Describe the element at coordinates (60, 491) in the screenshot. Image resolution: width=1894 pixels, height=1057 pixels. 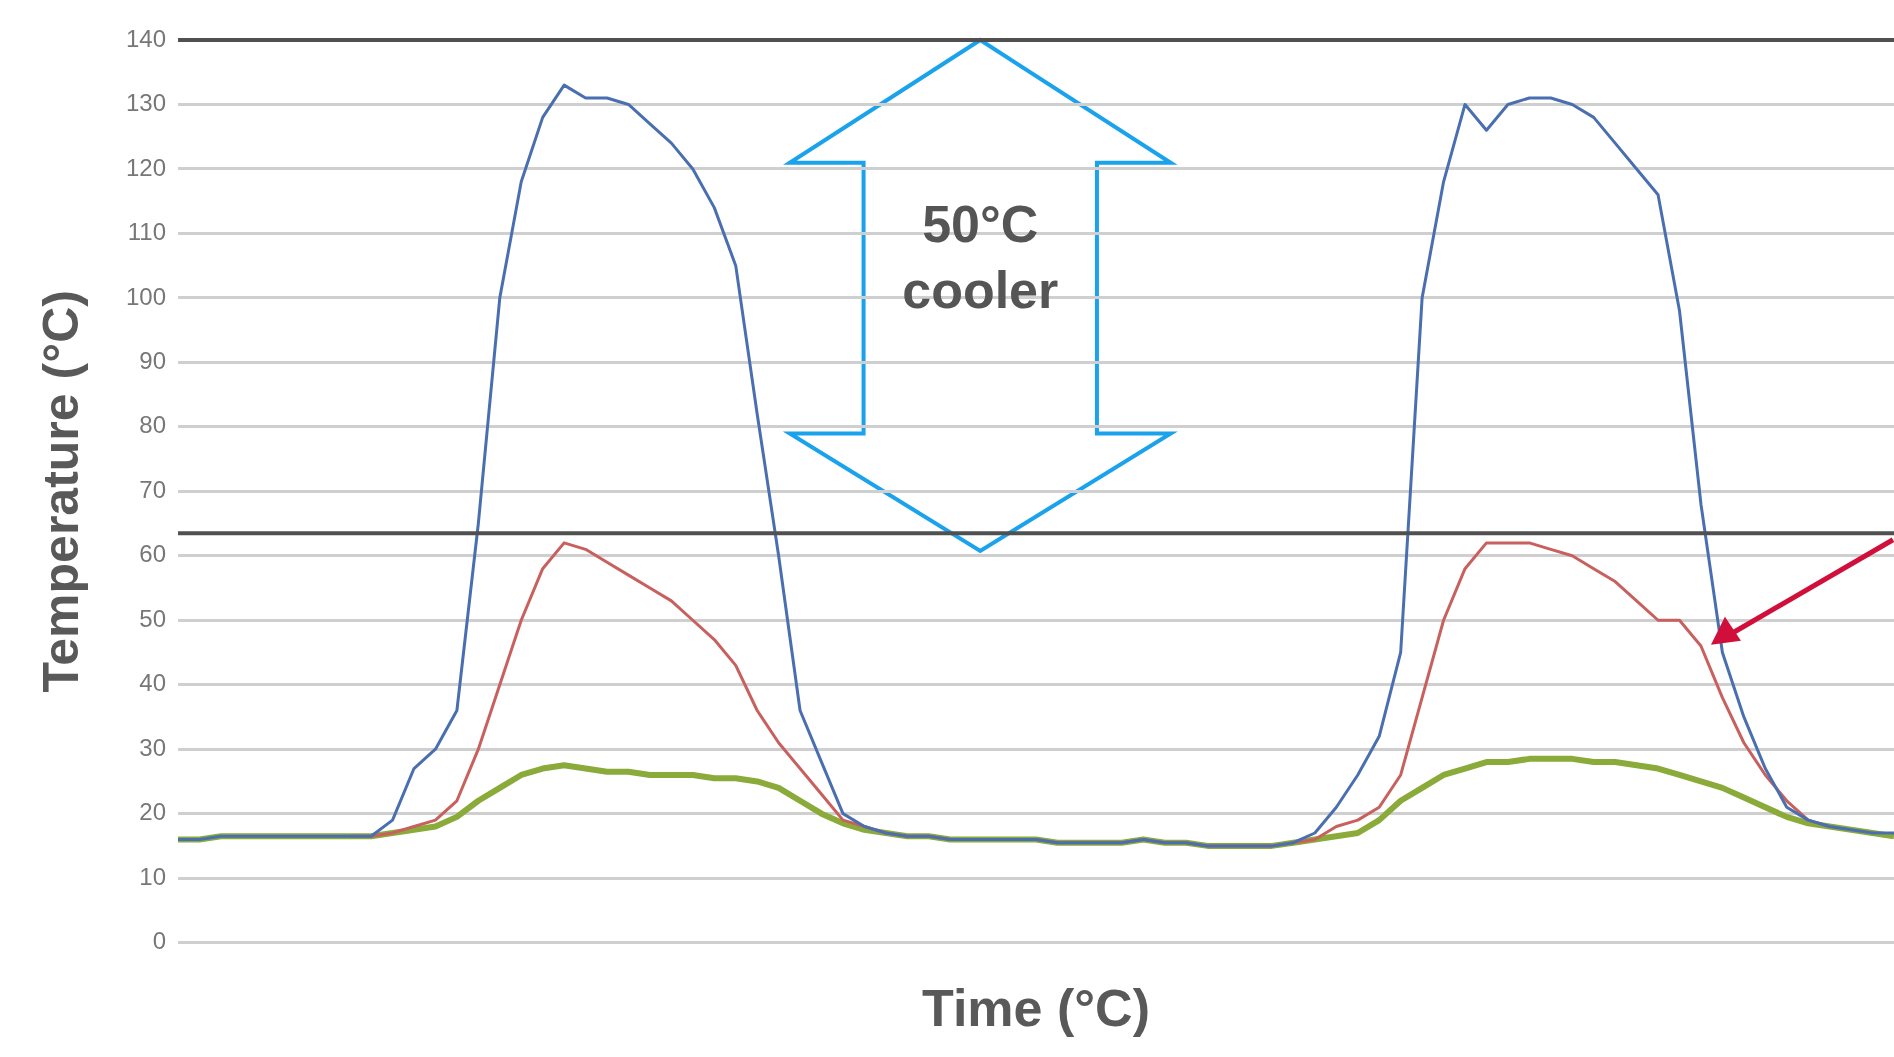
I see `y-axis-title: Temperature (°C)` at that location.